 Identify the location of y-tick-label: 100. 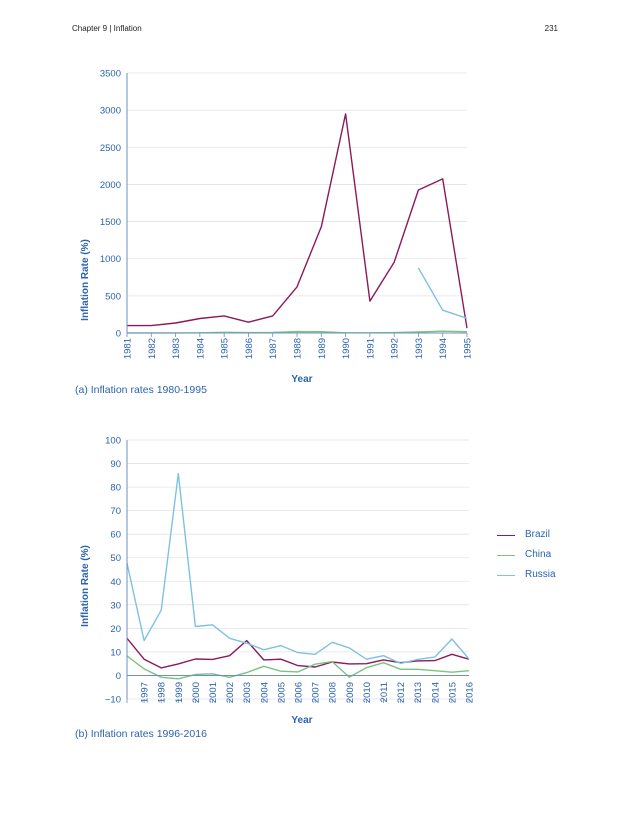
(113, 441).